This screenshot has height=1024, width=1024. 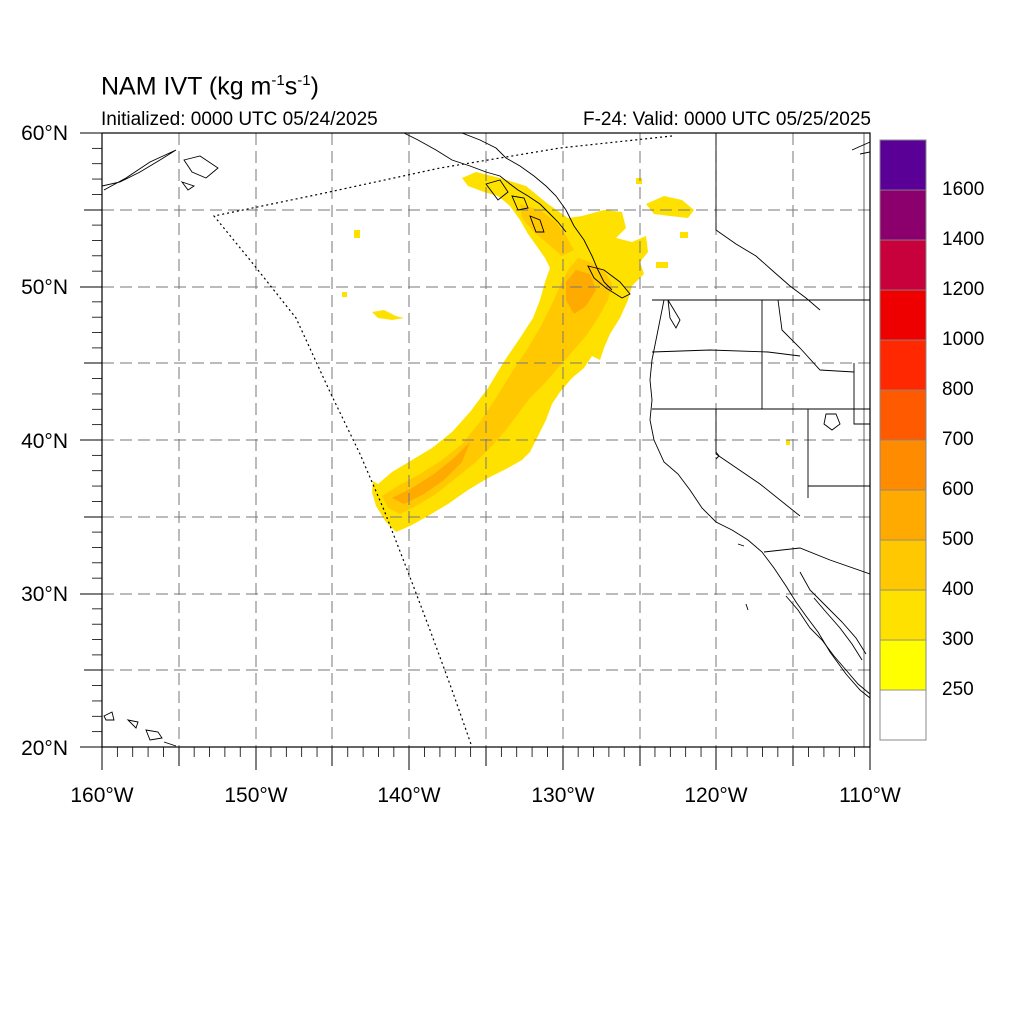 What do you see at coordinates (716, 795) in the screenshot?
I see `lon-label-120: 120°W` at bounding box center [716, 795].